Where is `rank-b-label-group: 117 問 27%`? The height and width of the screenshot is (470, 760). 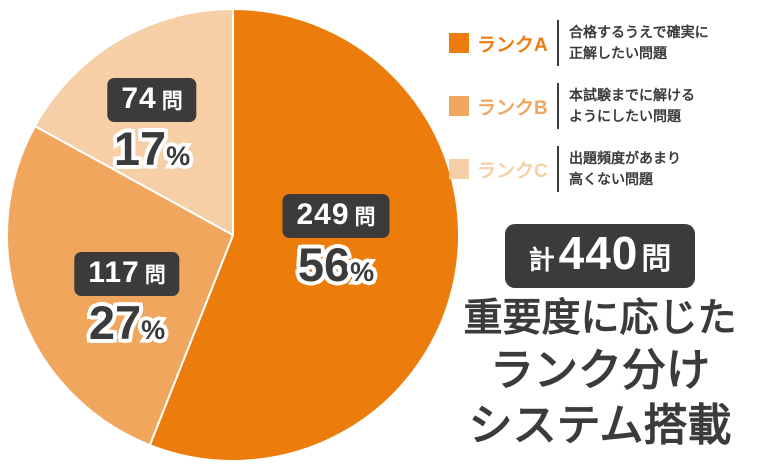 rank-b-label-group: 117 問 27% is located at coordinates (127, 301).